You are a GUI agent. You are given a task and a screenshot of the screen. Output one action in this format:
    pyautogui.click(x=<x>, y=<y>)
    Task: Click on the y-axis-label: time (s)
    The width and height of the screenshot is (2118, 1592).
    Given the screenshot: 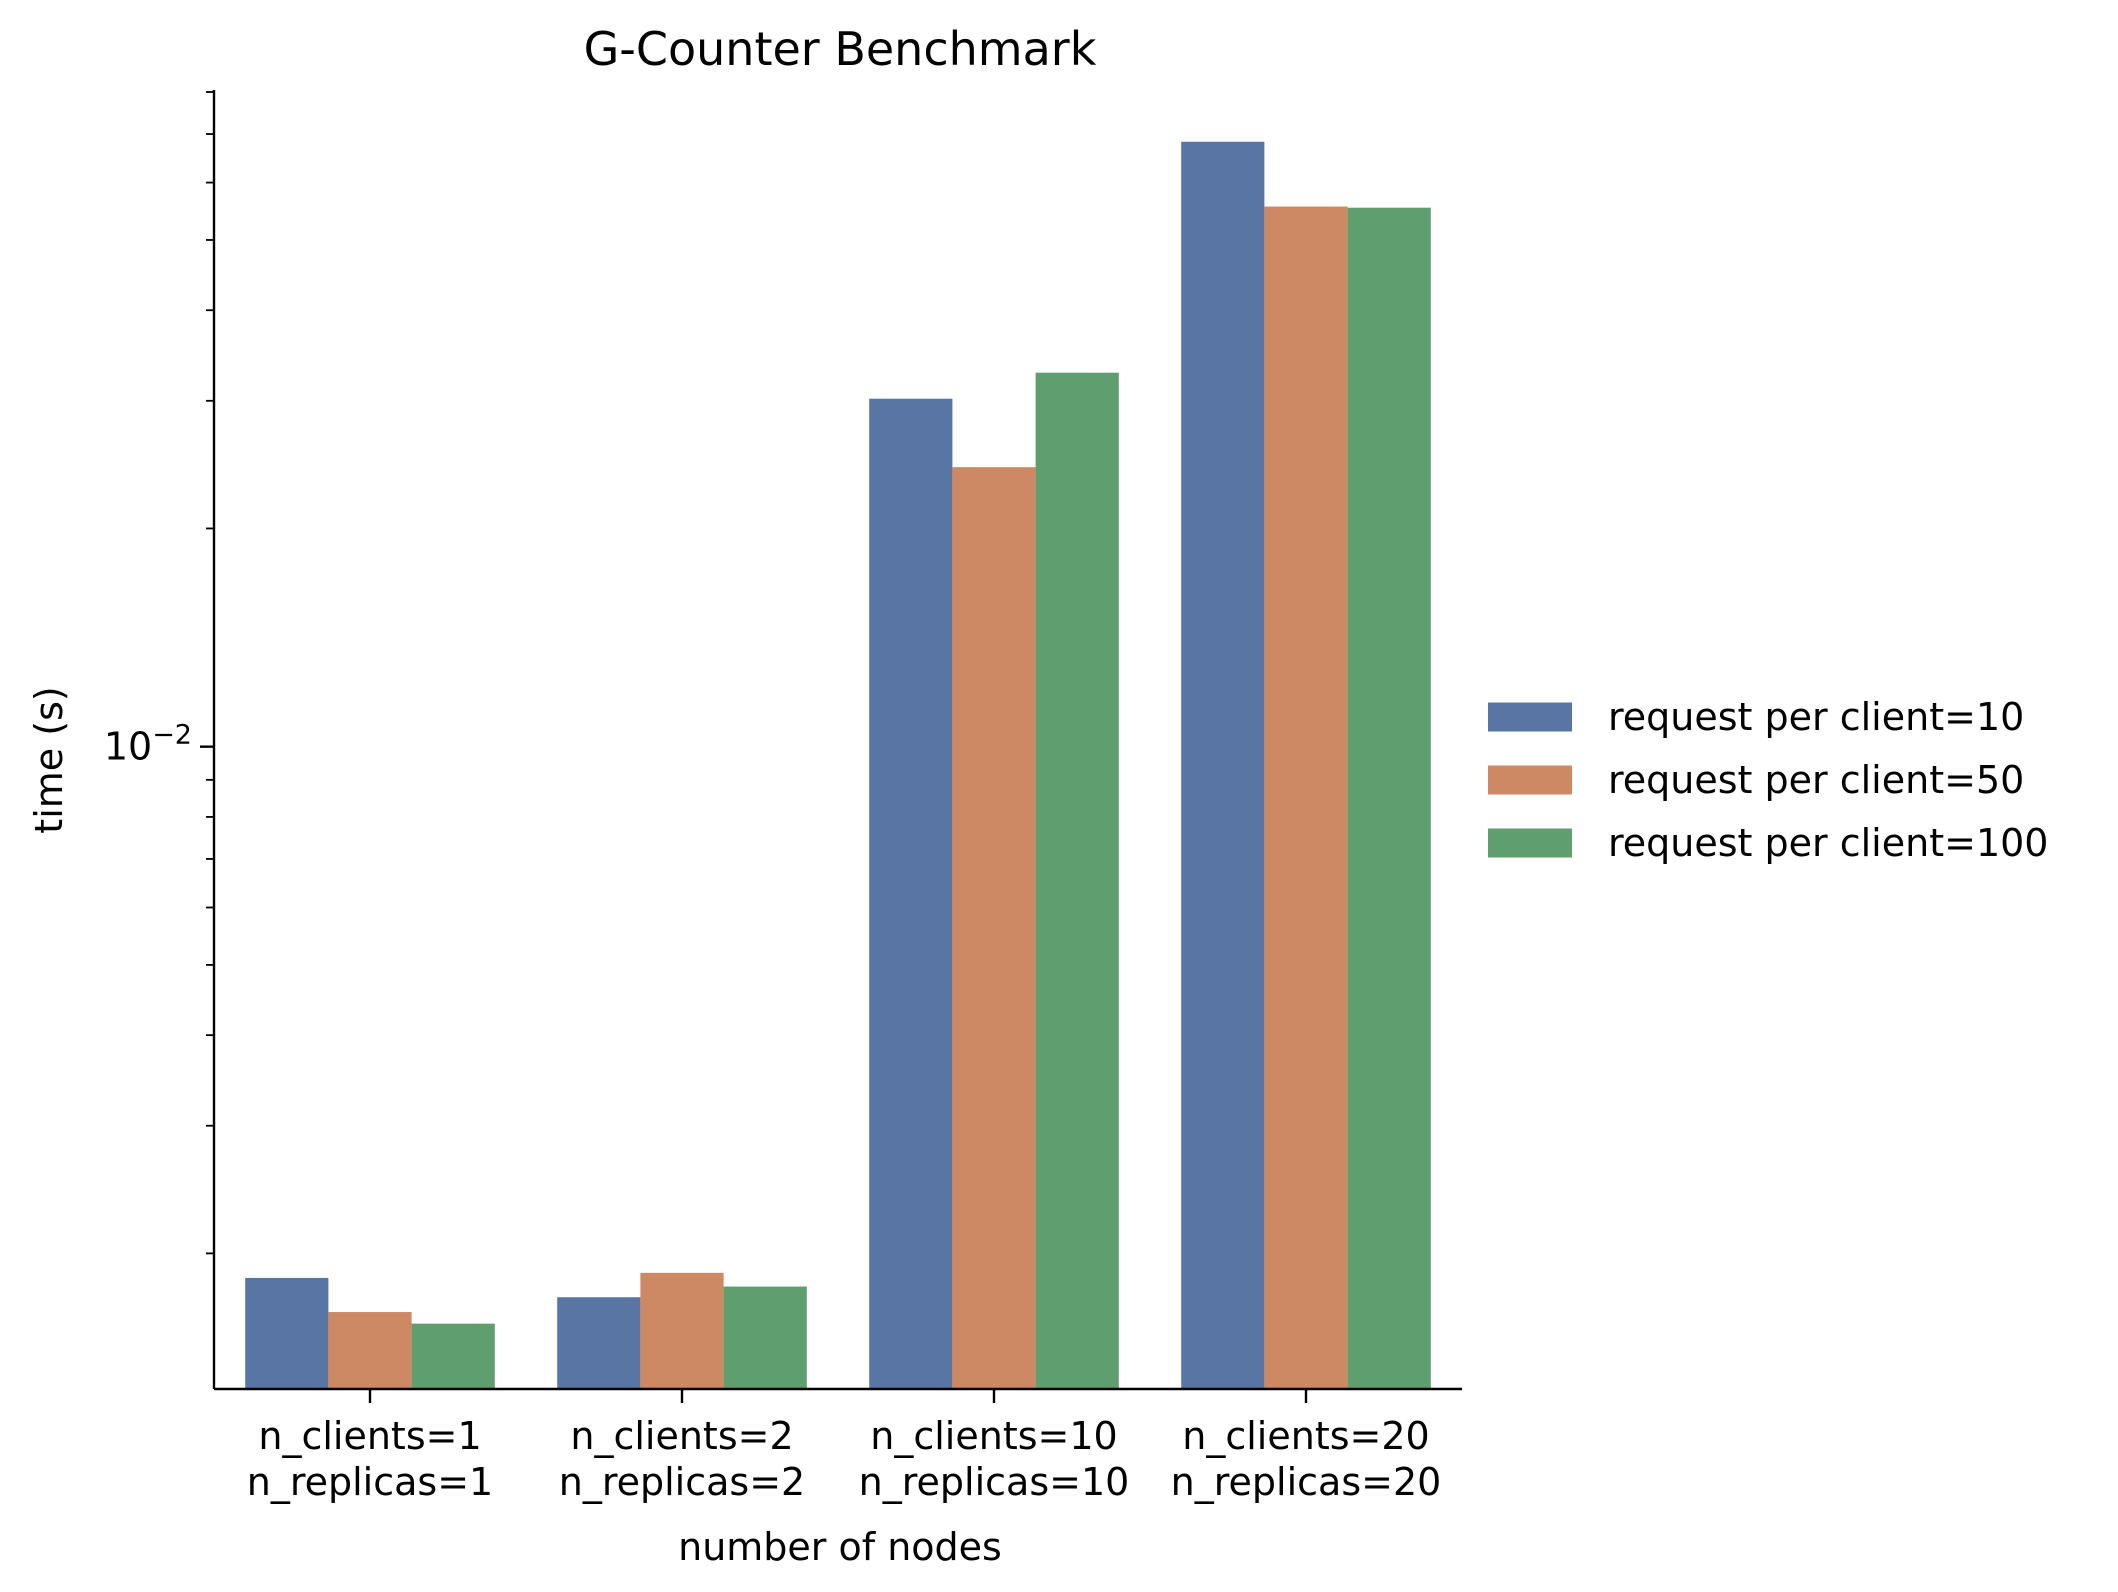 What is the action you would take?
    pyautogui.click(x=49, y=759)
    